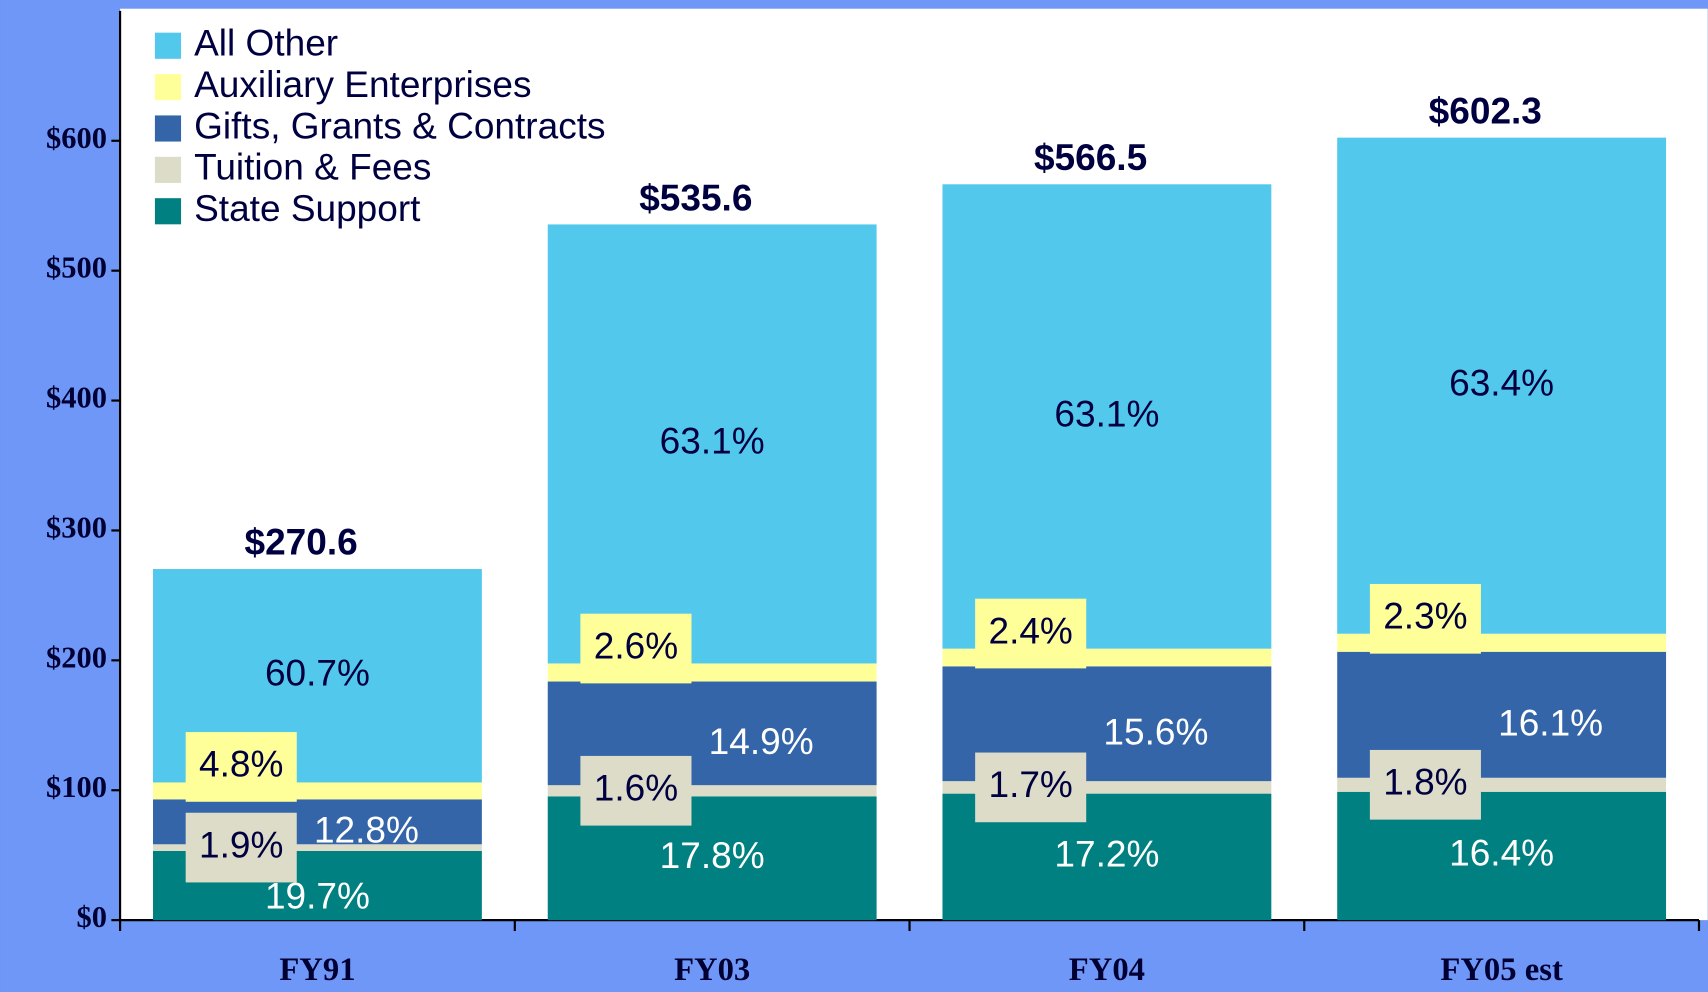 This screenshot has width=1708, height=992. What do you see at coordinates (636, 645) in the screenshot?
I see `data-label: 2.6%` at bounding box center [636, 645].